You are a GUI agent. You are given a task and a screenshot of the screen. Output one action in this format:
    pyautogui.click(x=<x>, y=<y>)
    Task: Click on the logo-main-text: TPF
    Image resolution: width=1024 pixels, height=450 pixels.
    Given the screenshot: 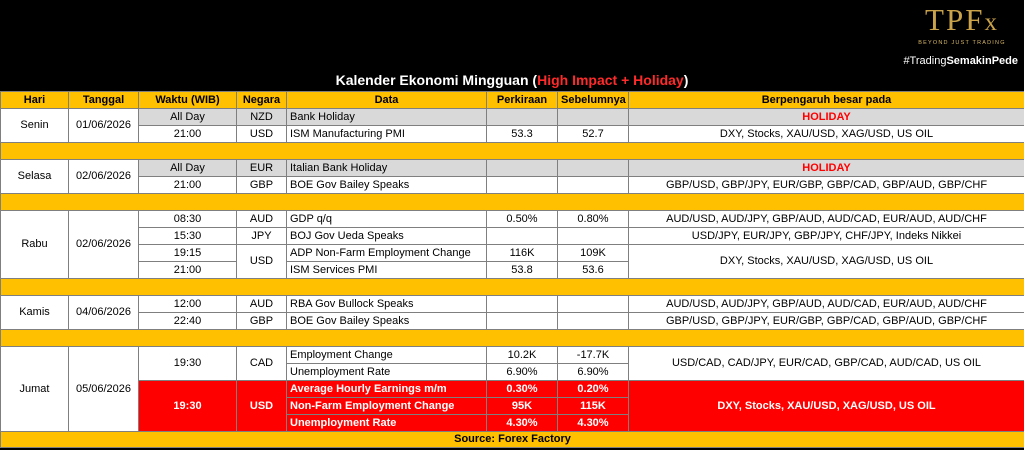 What is the action you would take?
    pyautogui.click(x=955, y=19)
    